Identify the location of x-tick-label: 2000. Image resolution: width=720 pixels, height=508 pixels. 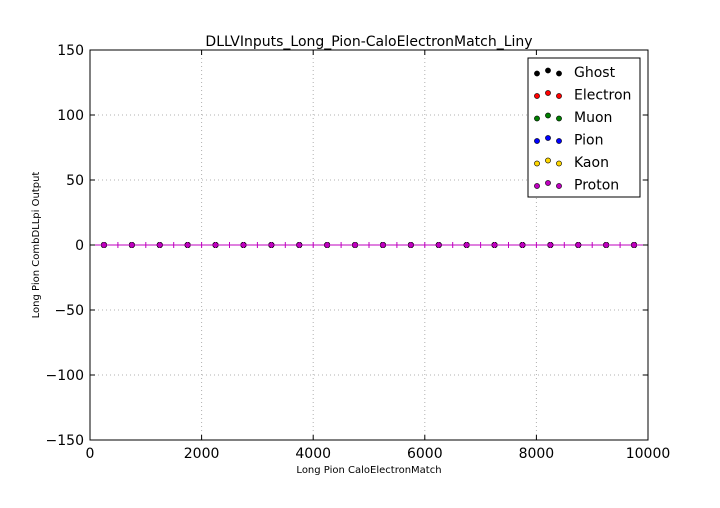
(202, 454).